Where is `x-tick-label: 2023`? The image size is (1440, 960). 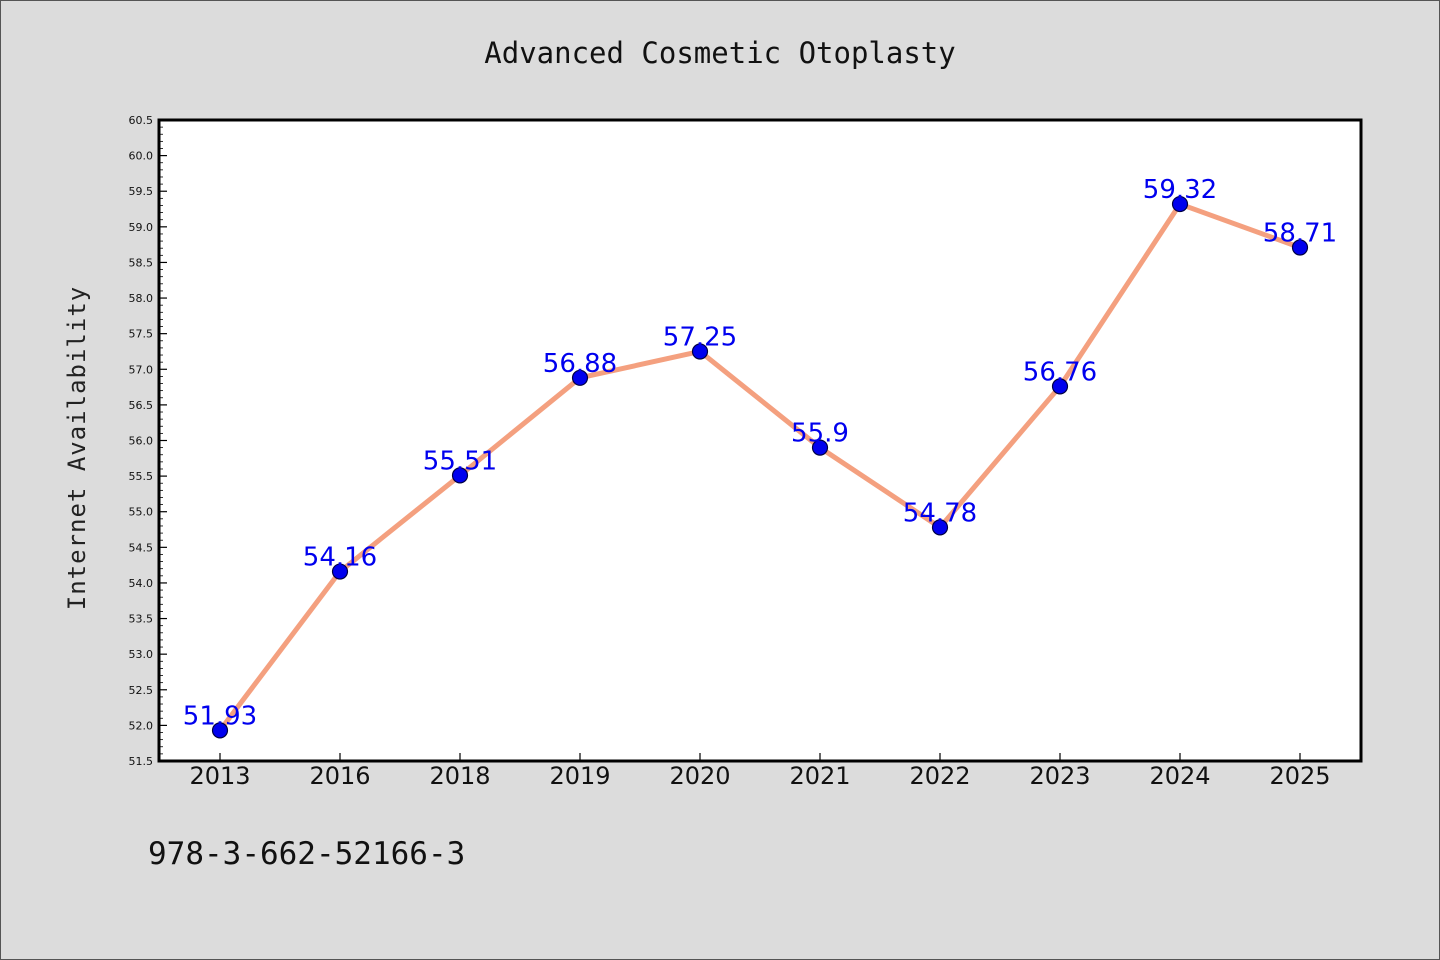
x-tick-label: 2023 is located at coordinates (1059, 776).